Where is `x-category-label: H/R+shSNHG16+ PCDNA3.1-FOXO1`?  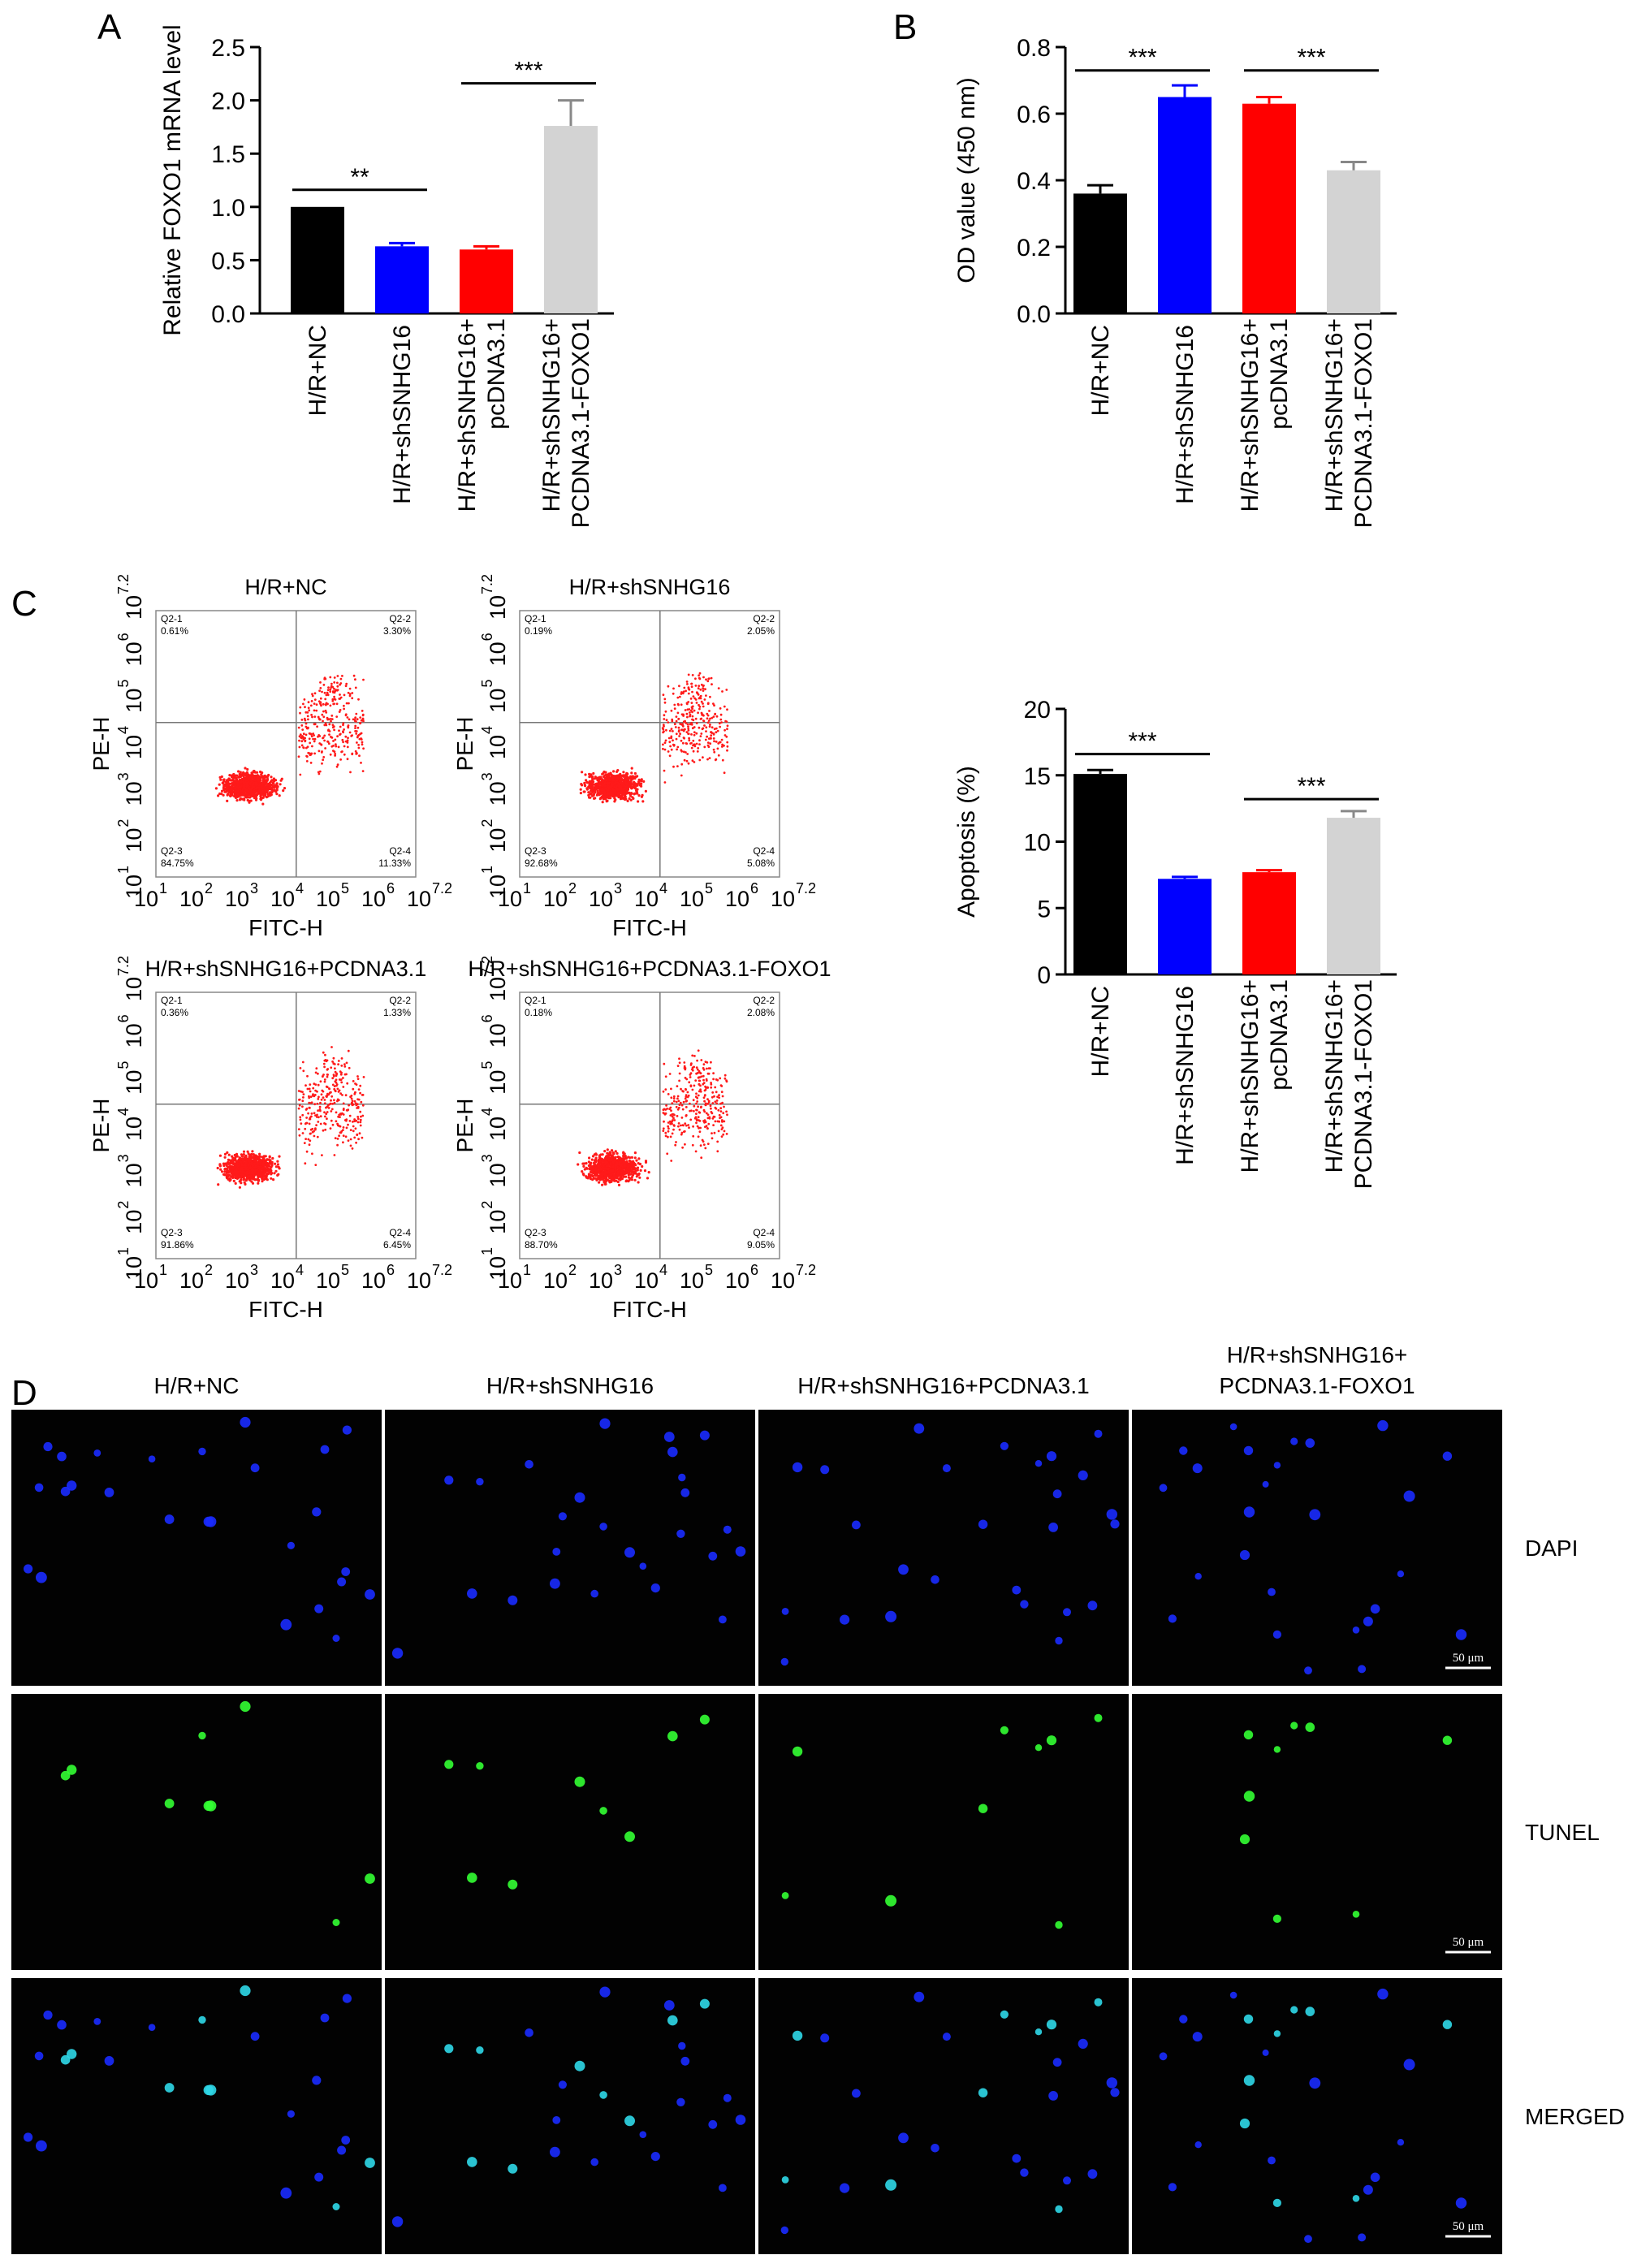 x-category-label: H/R+shSNHG16+ PCDNA3.1-FOXO1 is located at coordinates (566, 423).